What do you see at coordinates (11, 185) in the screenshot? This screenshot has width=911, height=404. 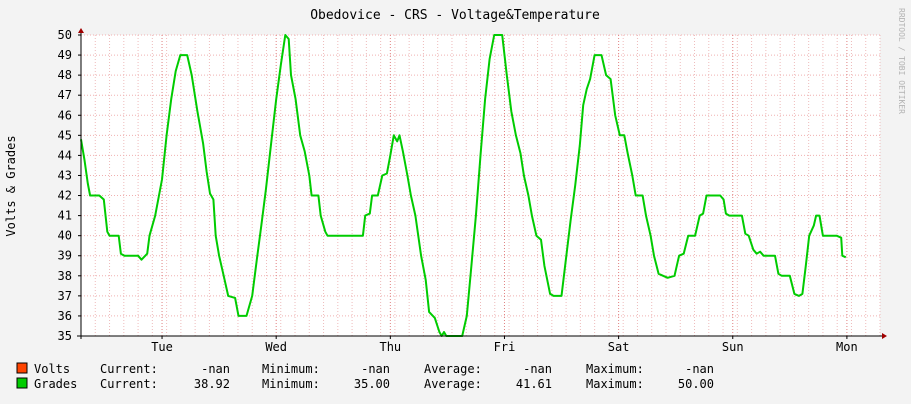 I see `y-axis-label: Volts & Grades` at bounding box center [11, 185].